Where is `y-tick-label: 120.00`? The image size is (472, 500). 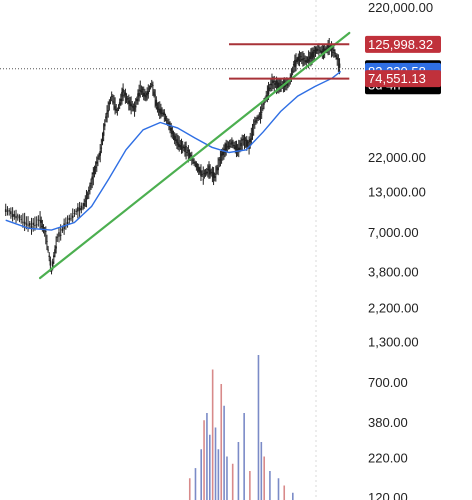
y-tick-label: 120.00 is located at coordinates (388, 495).